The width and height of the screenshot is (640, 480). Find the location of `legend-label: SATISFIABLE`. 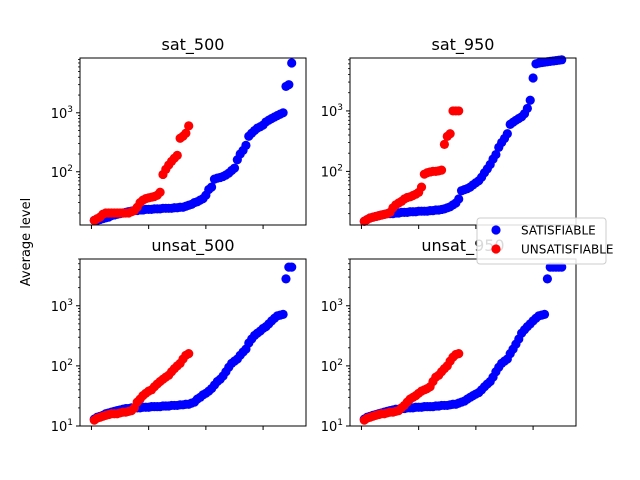

legend-label: SATISFIABLE is located at coordinates (558, 231).